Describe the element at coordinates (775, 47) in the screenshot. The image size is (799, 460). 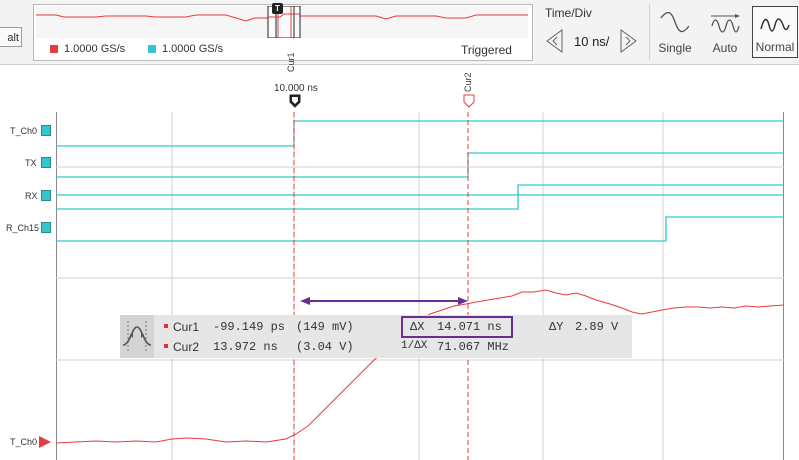
I see `normal-label: Normal` at that location.